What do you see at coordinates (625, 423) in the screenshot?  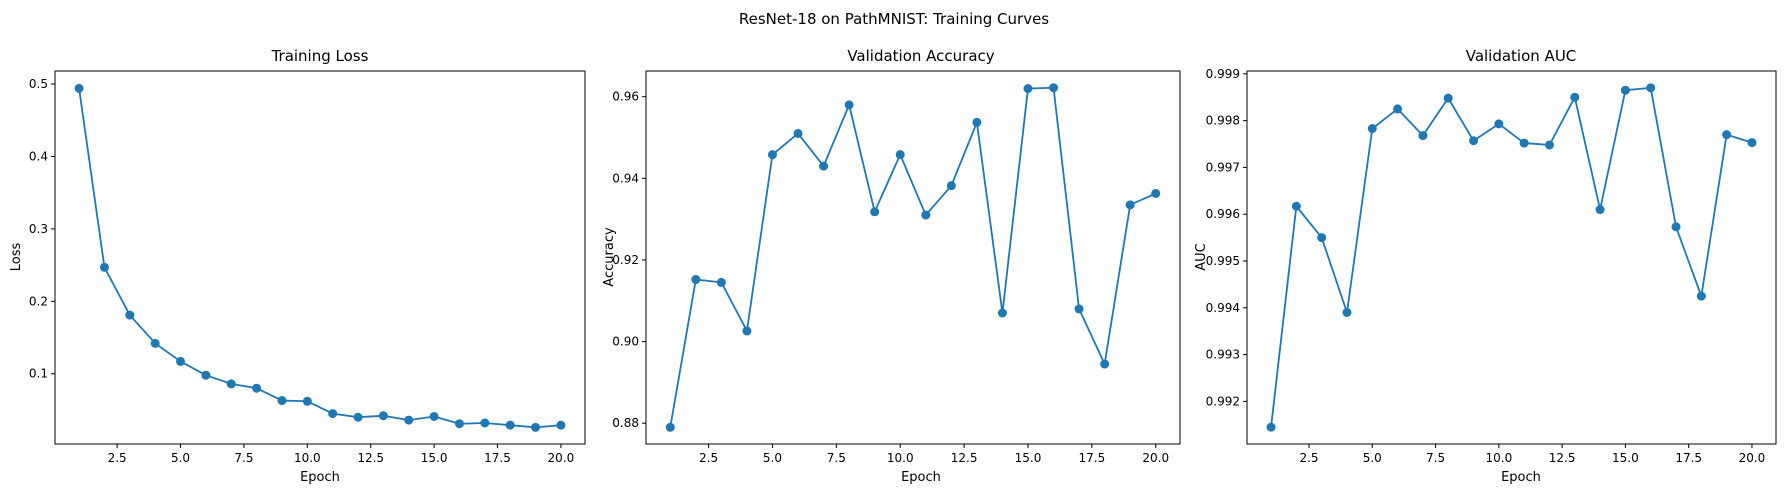 I see `y-tick-label: 0.88` at bounding box center [625, 423].